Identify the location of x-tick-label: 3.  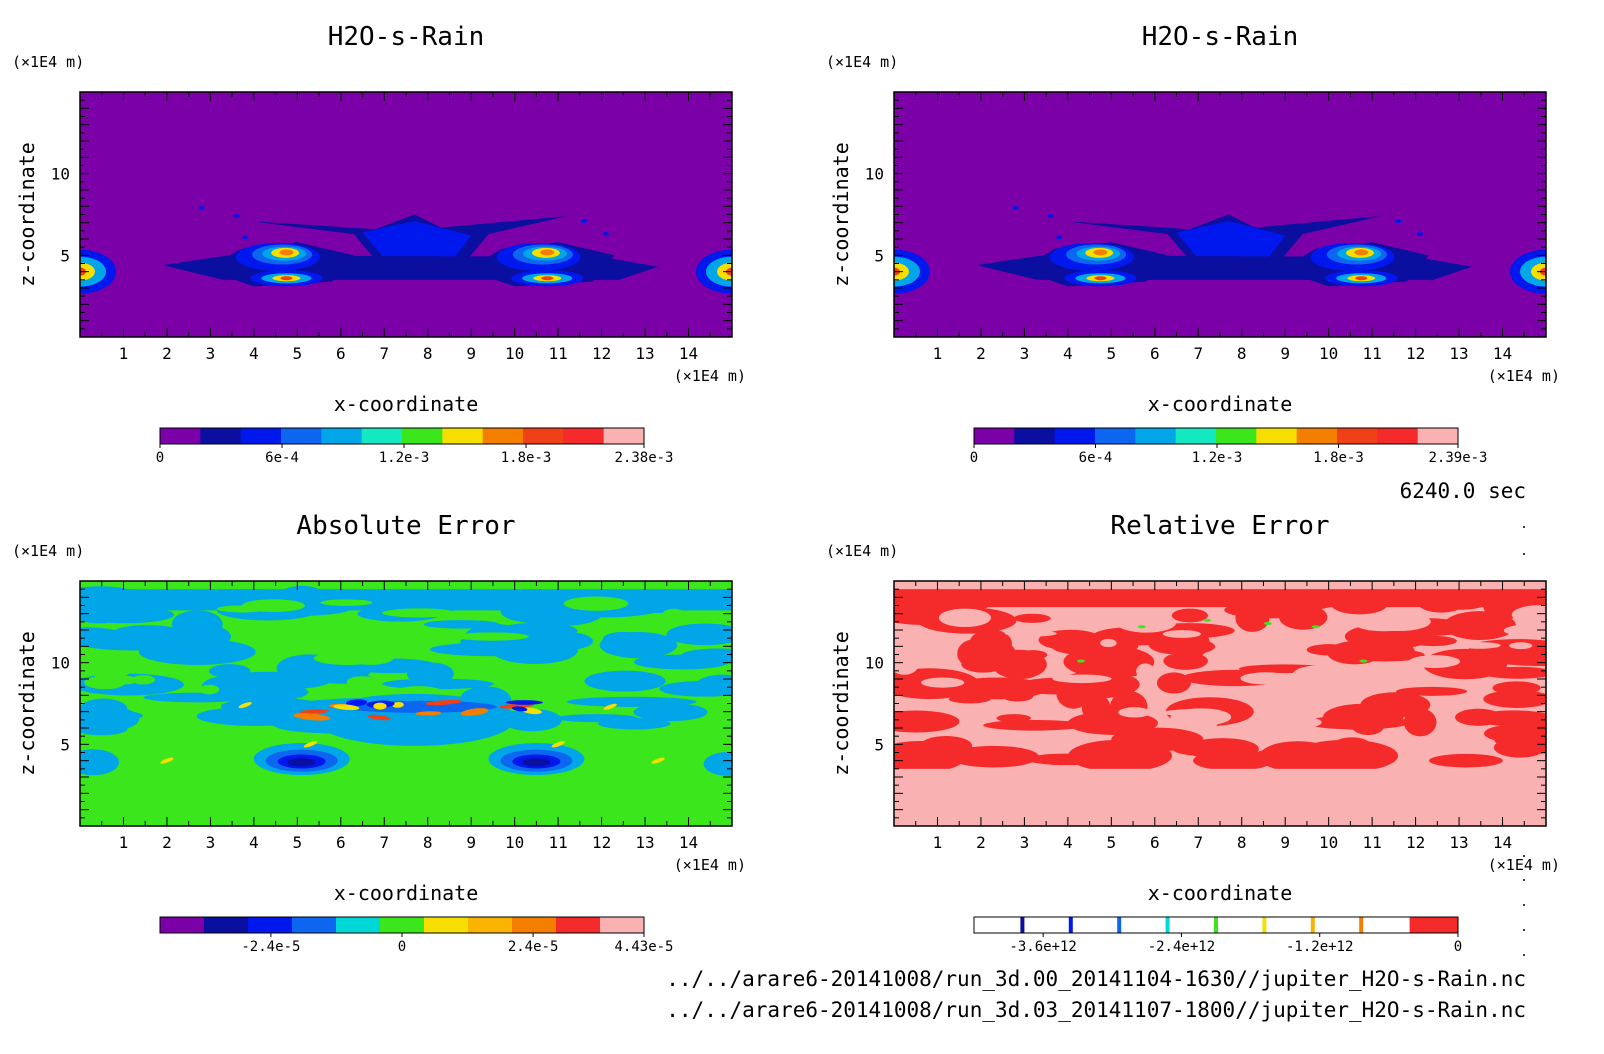
(211, 842).